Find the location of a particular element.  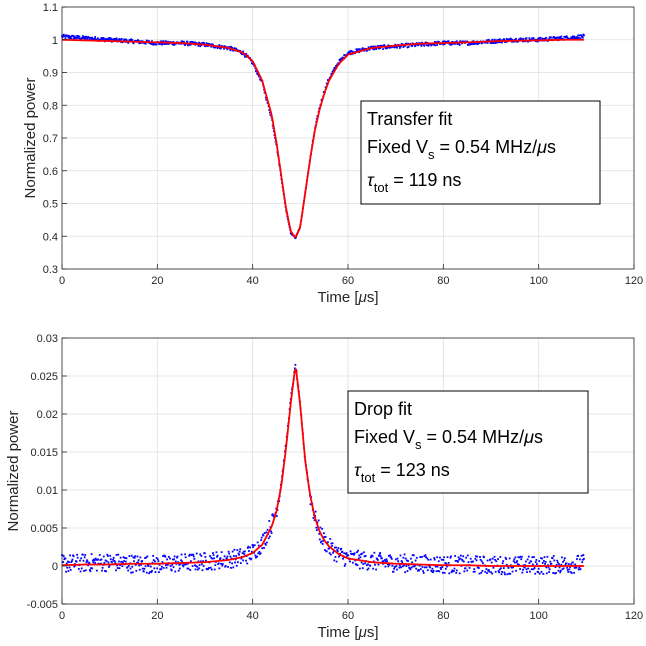

y-tick-label: 1 is located at coordinates (55, 41).